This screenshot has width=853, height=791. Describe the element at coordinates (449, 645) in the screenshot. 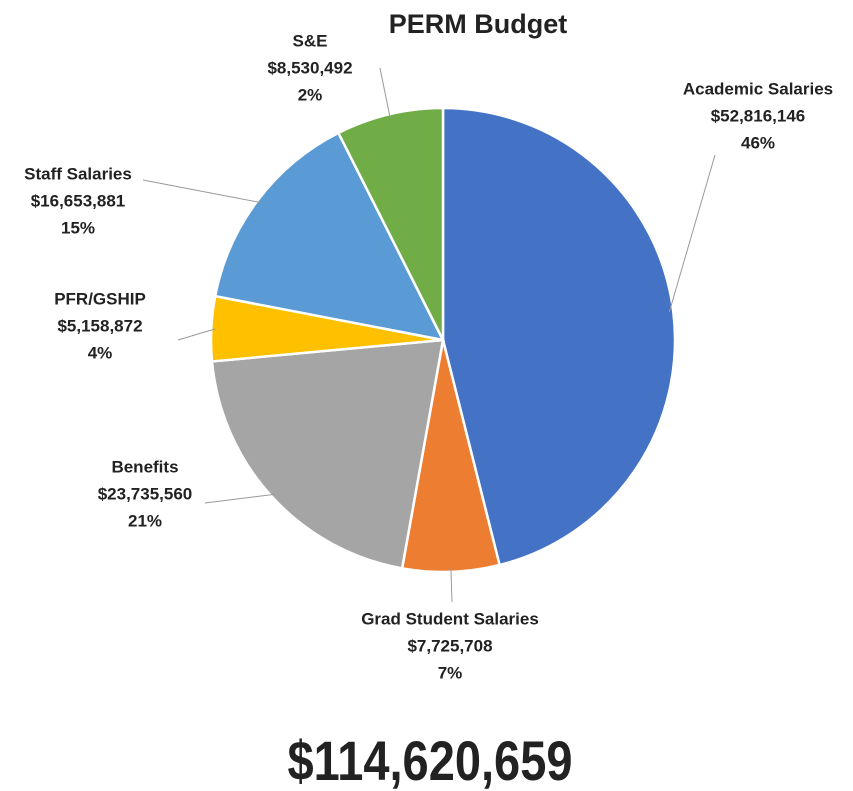

I see `slice-value-label: $7,725,708` at that location.